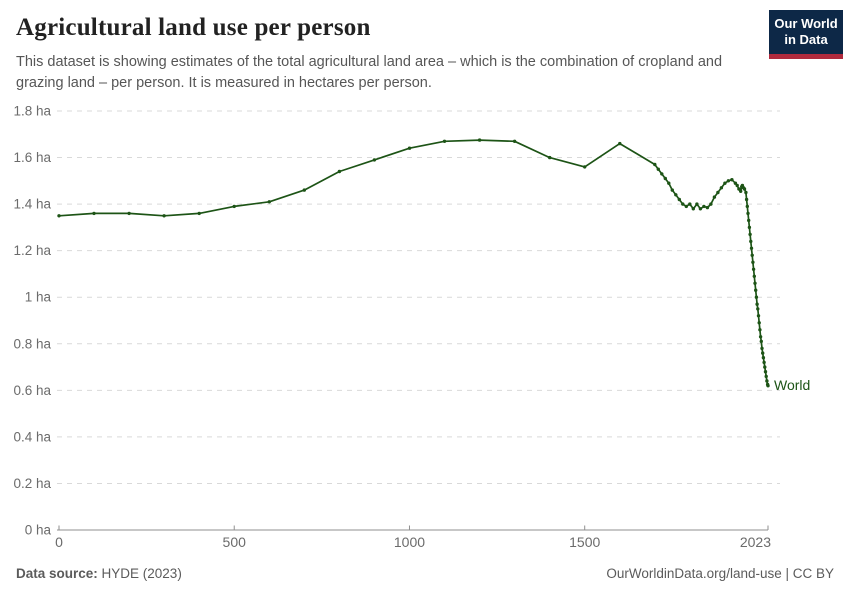 The image size is (850, 600). What do you see at coordinates (806, 23) in the screenshot?
I see `owid-logo-line1: Our World` at bounding box center [806, 23].